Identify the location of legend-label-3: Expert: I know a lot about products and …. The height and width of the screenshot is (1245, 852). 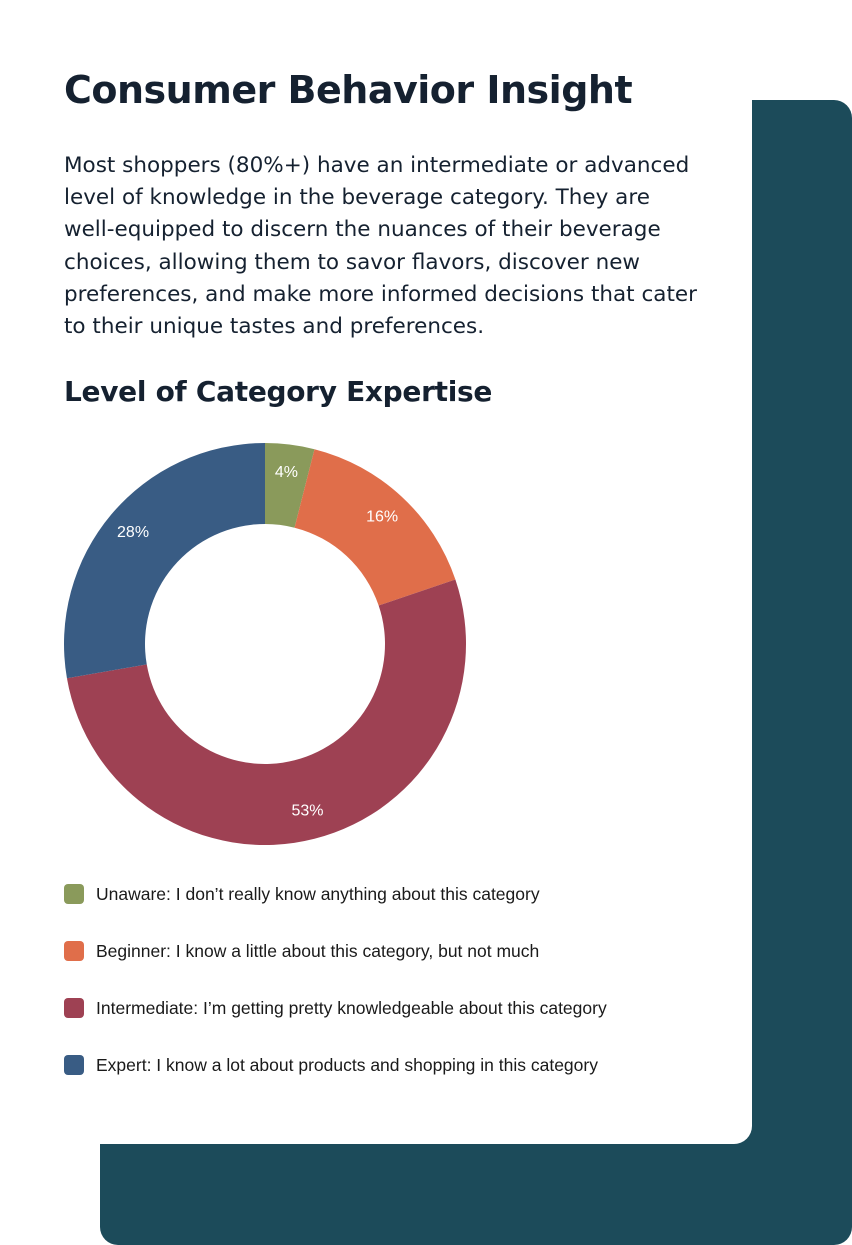
(347, 1064).